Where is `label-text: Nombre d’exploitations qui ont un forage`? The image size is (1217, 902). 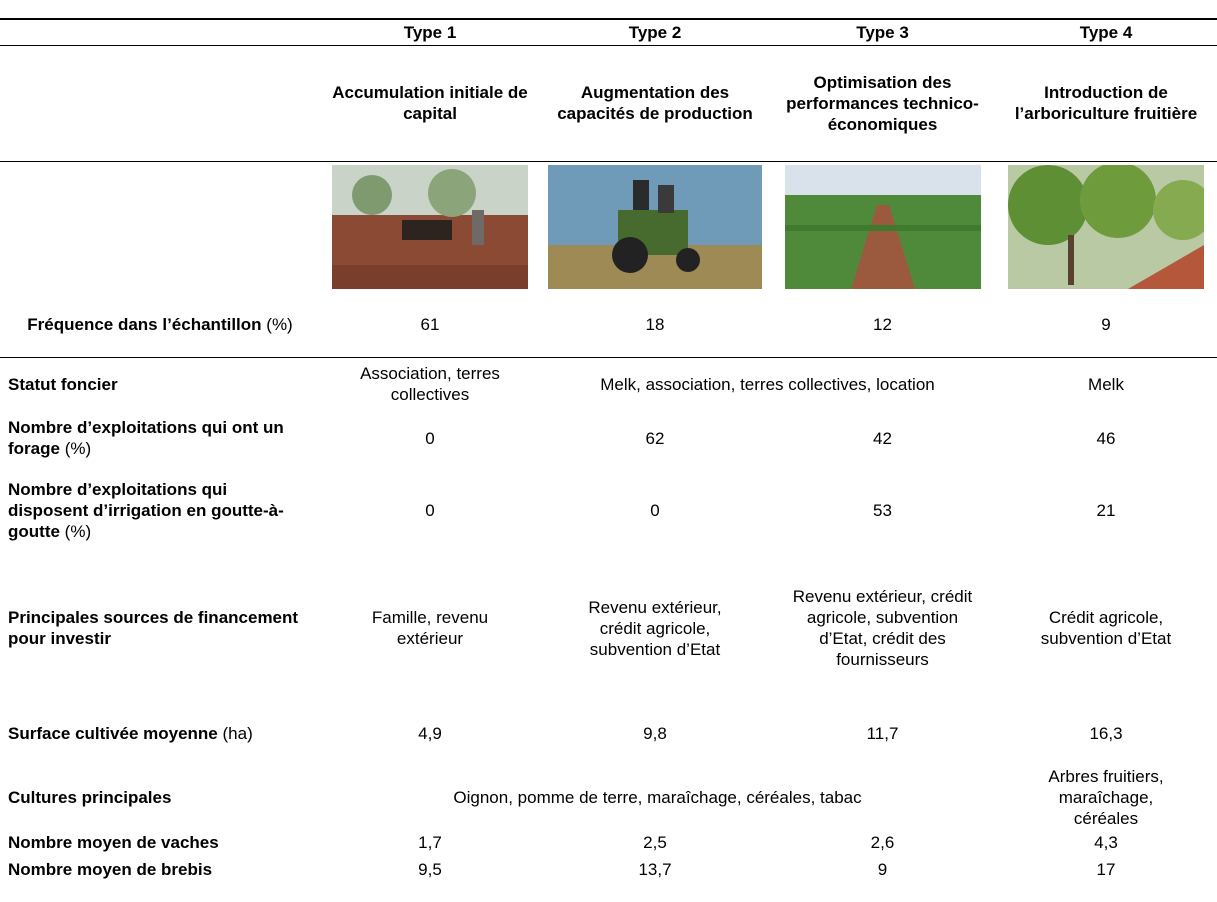
label-text: Nombre d’exploitations qui ont un forage is located at coordinates (146, 438).